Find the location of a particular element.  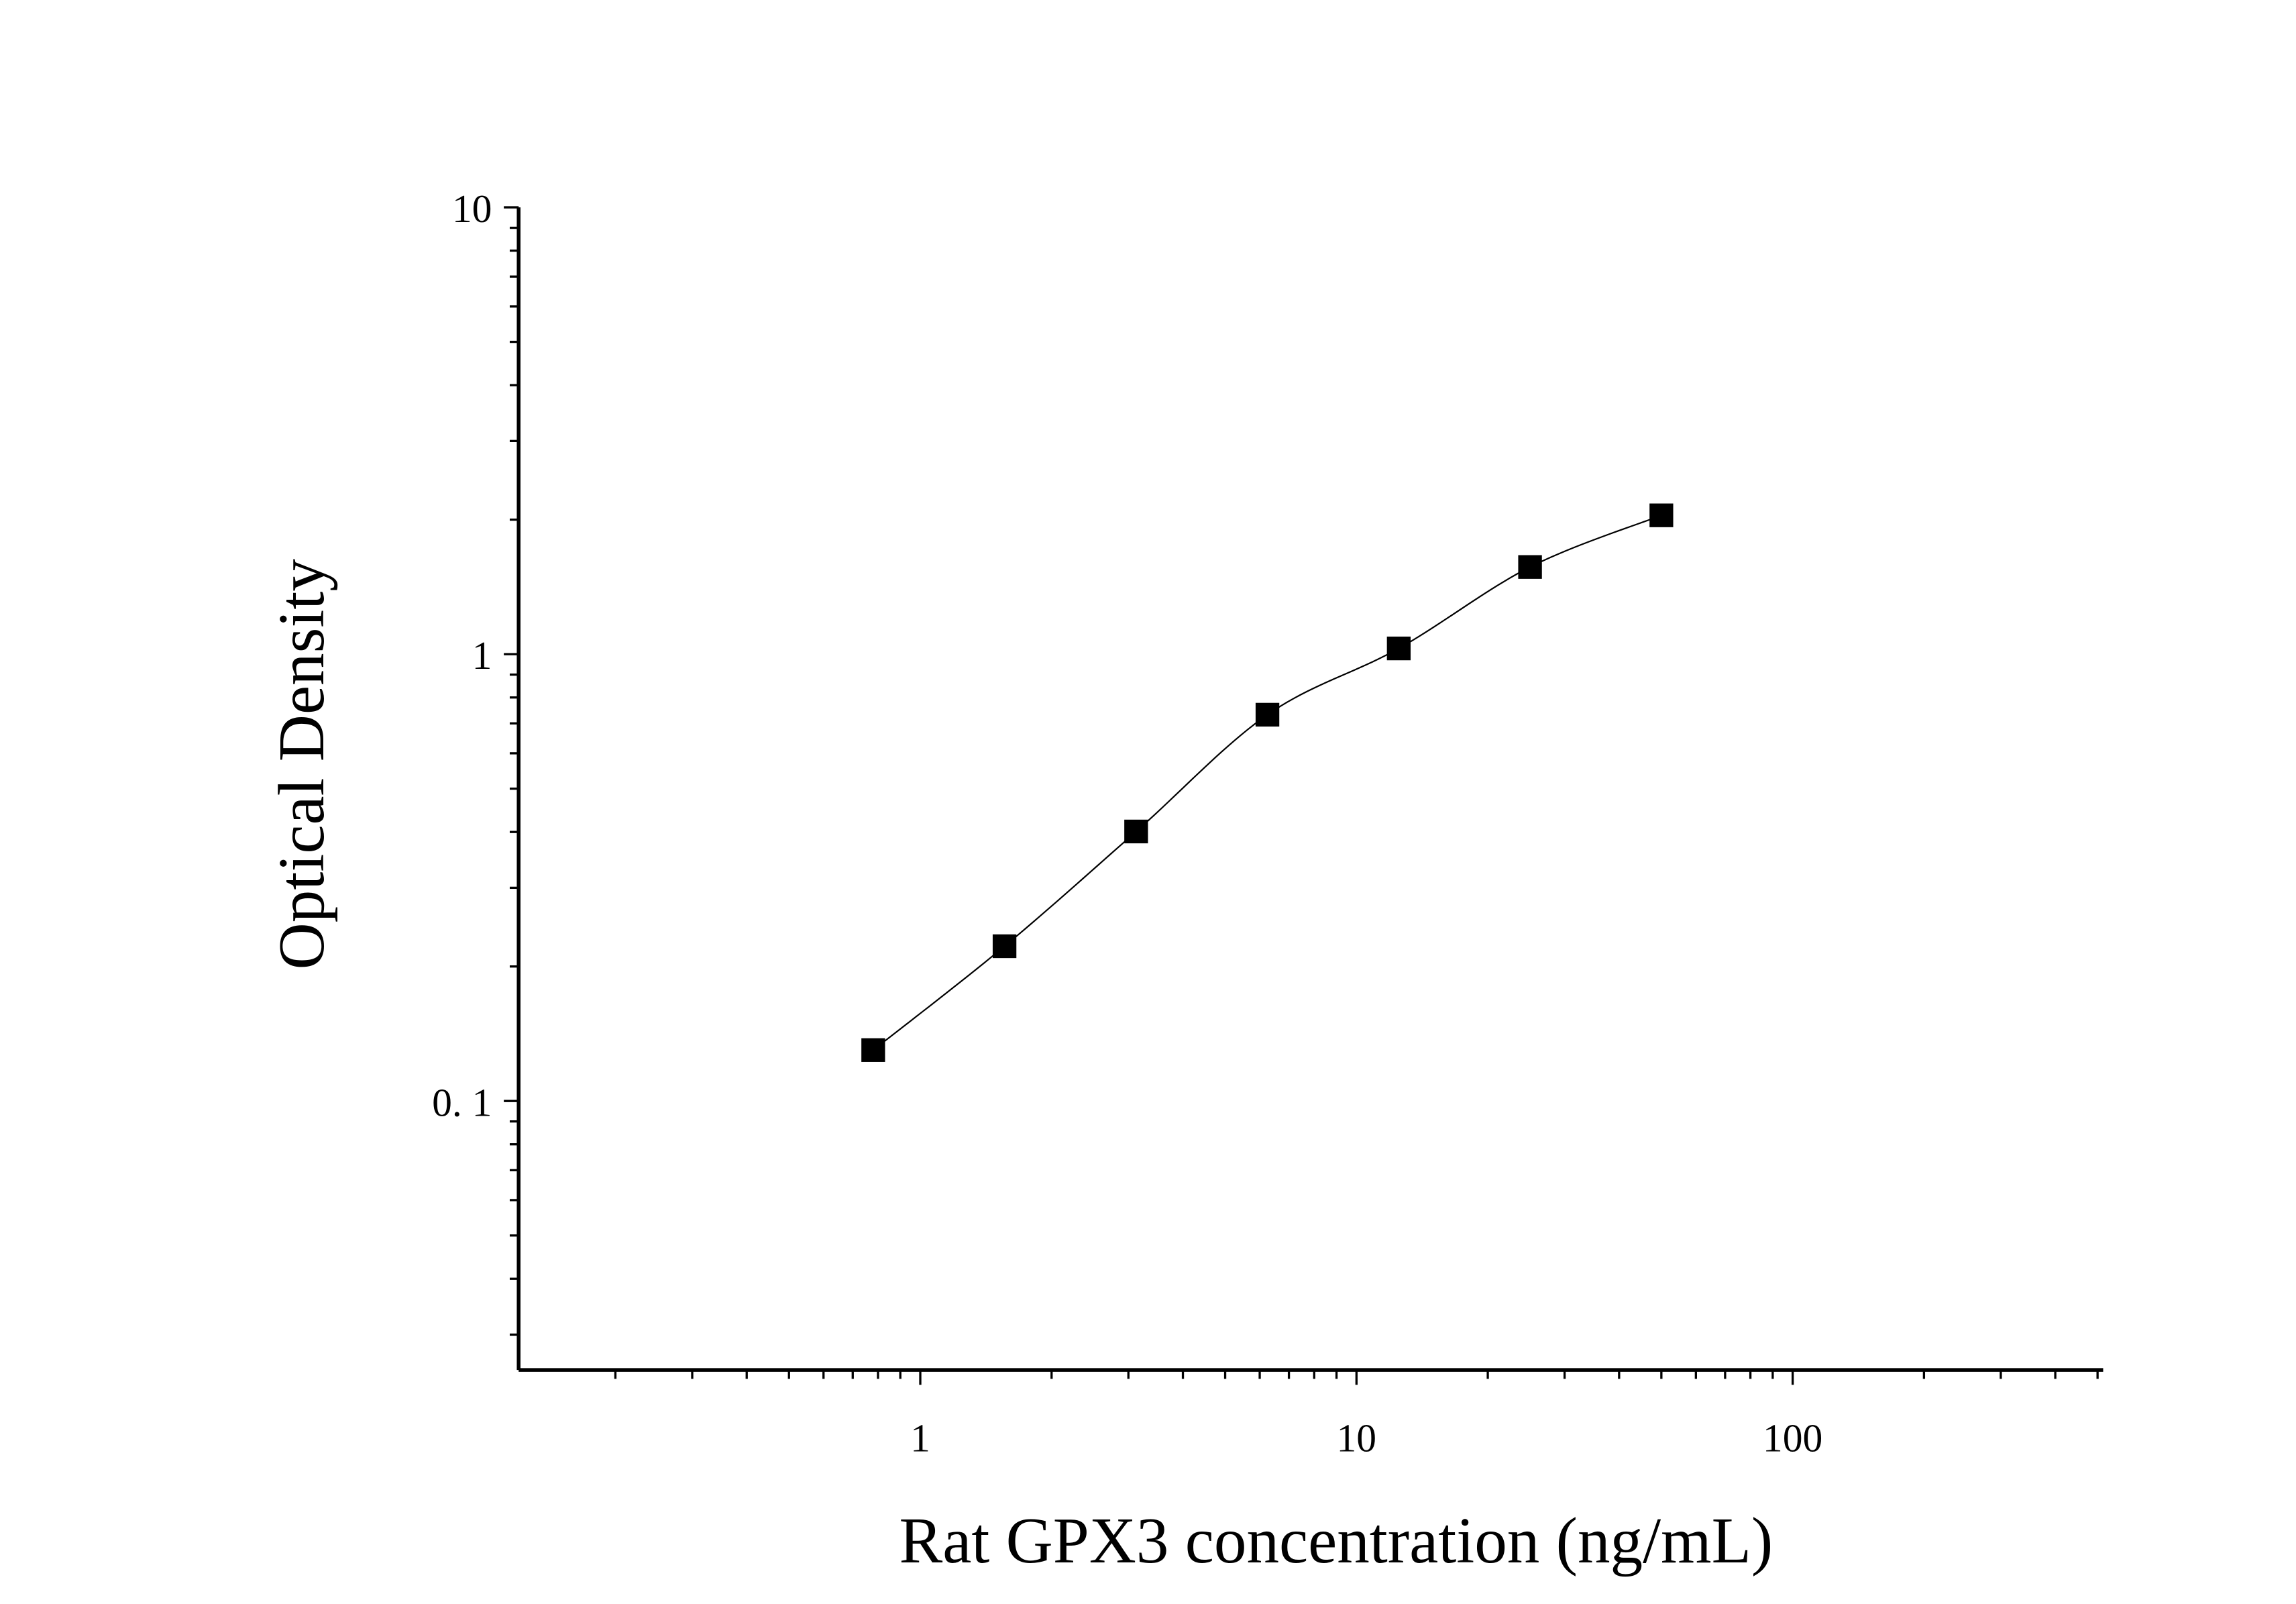

data-points is located at coordinates (1267, 782).